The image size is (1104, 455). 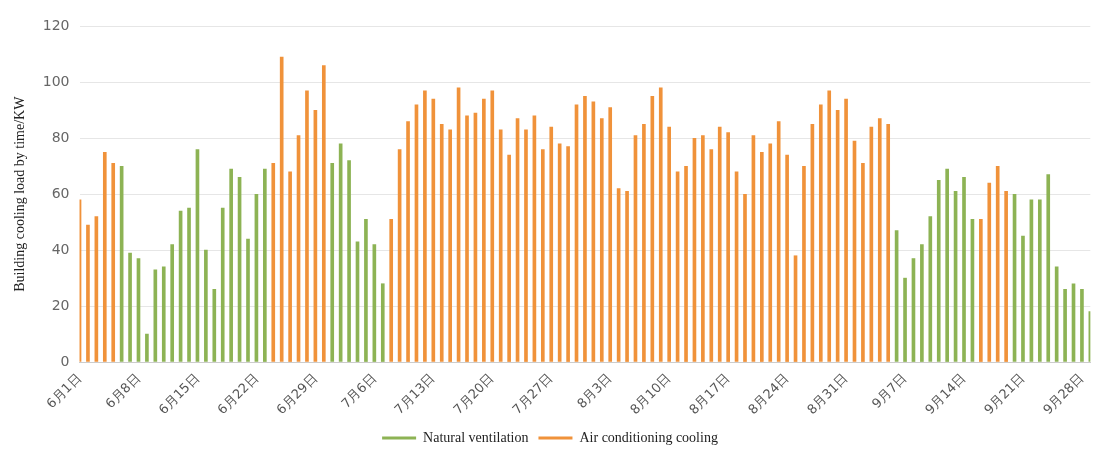 What do you see at coordinates (56, 80) in the screenshot?
I see `y-tick-label: 100` at bounding box center [56, 80].